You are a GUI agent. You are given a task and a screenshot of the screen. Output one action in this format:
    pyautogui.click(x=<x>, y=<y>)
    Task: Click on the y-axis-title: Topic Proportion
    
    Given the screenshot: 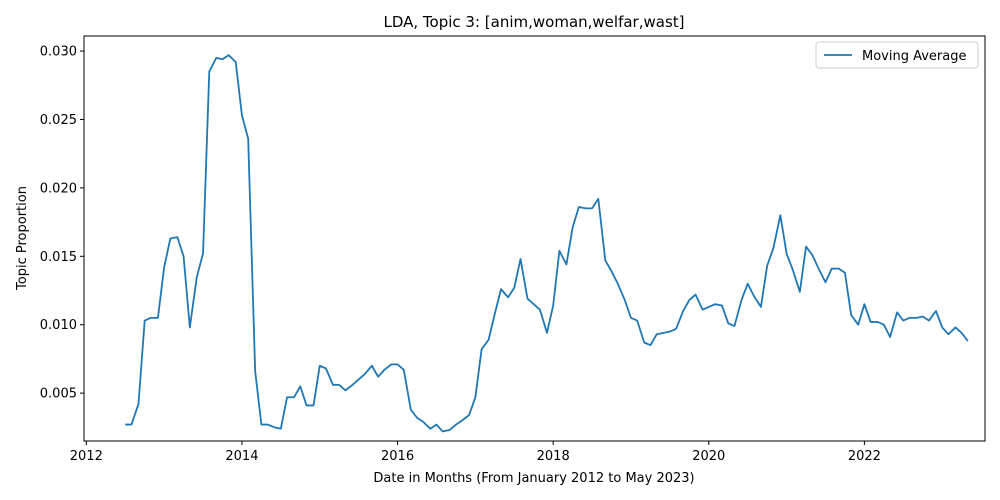 What is the action you would take?
    pyautogui.click(x=22, y=238)
    